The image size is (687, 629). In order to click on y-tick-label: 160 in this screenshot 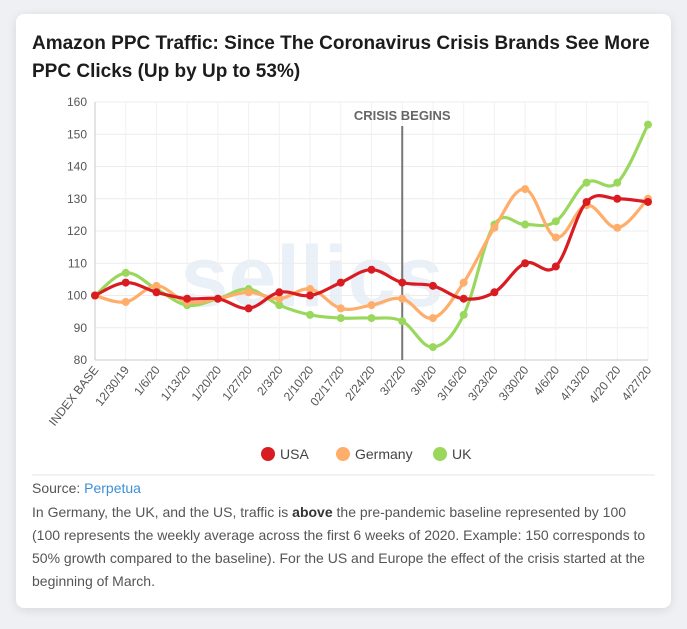, I will do `click(77, 102)`.